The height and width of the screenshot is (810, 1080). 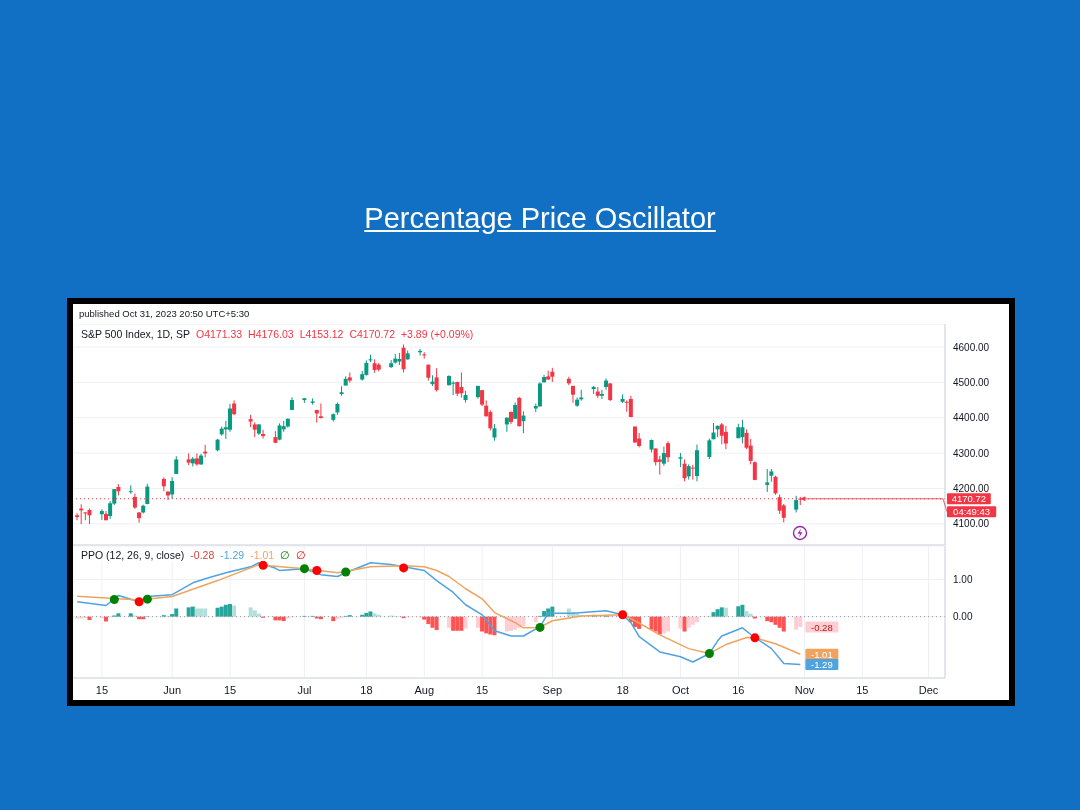 What do you see at coordinates (321, 334) in the screenshot?
I see `annotation: L4153.12` at bounding box center [321, 334].